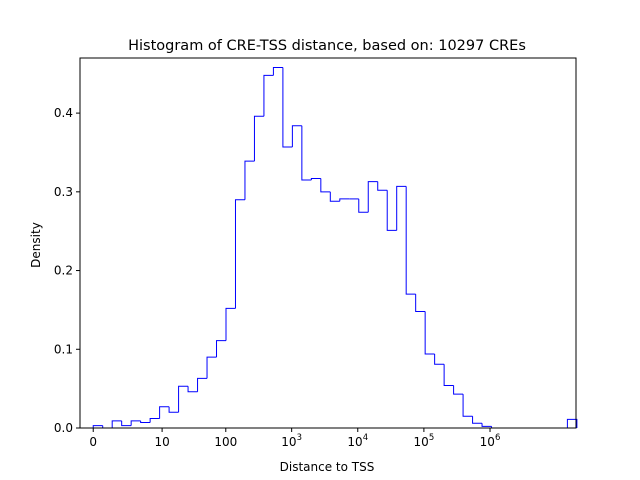 The height and width of the screenshot is (480, 640). Describe the element at coordinates (63, 428) in the screenshot. I see `y-tick-label: 0.0` at that location.